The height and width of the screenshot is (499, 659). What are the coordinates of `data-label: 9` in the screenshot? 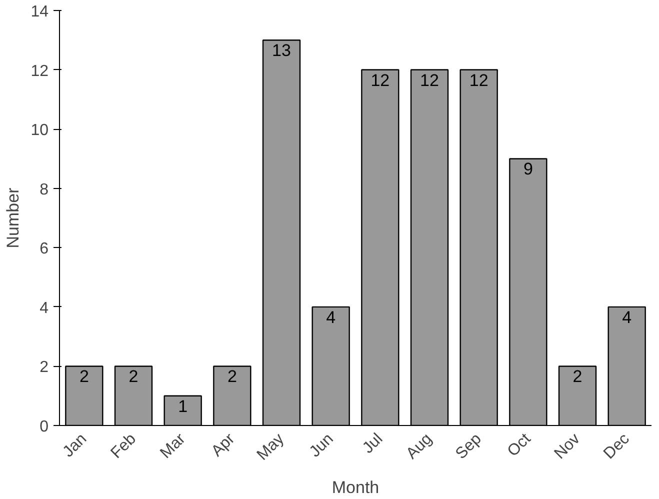 It's located at (528, 169).